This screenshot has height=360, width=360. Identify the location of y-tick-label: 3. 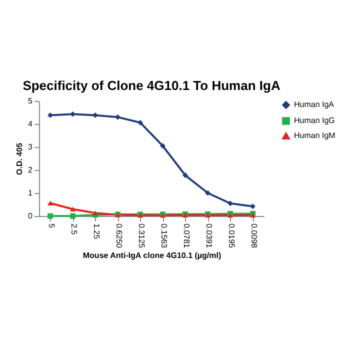
(31, 147).